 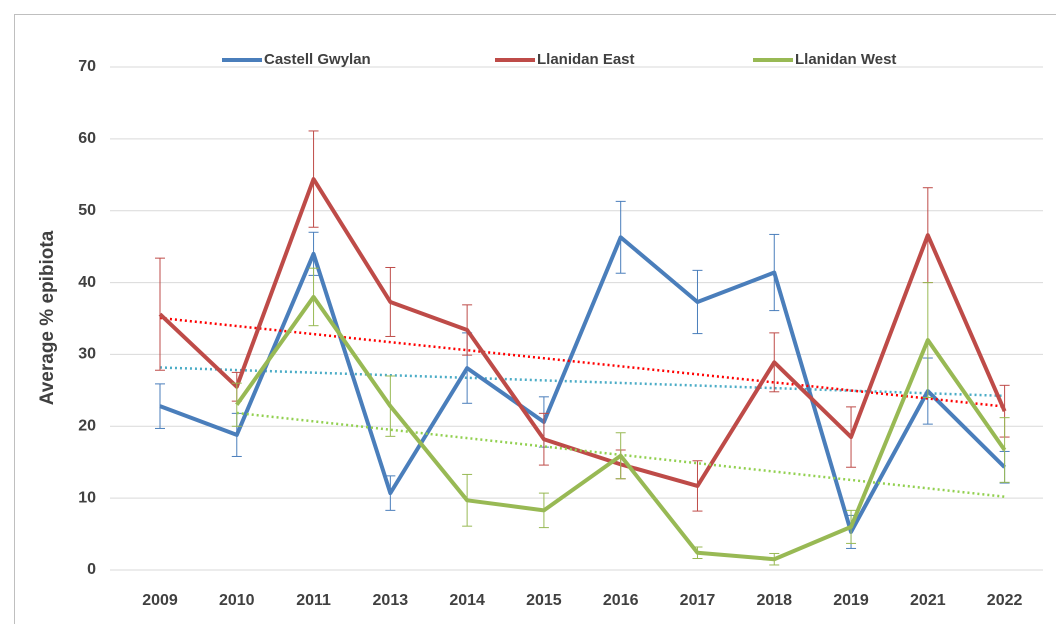 I want to click on y-tick-label: 0, so click(x=91, y=569).